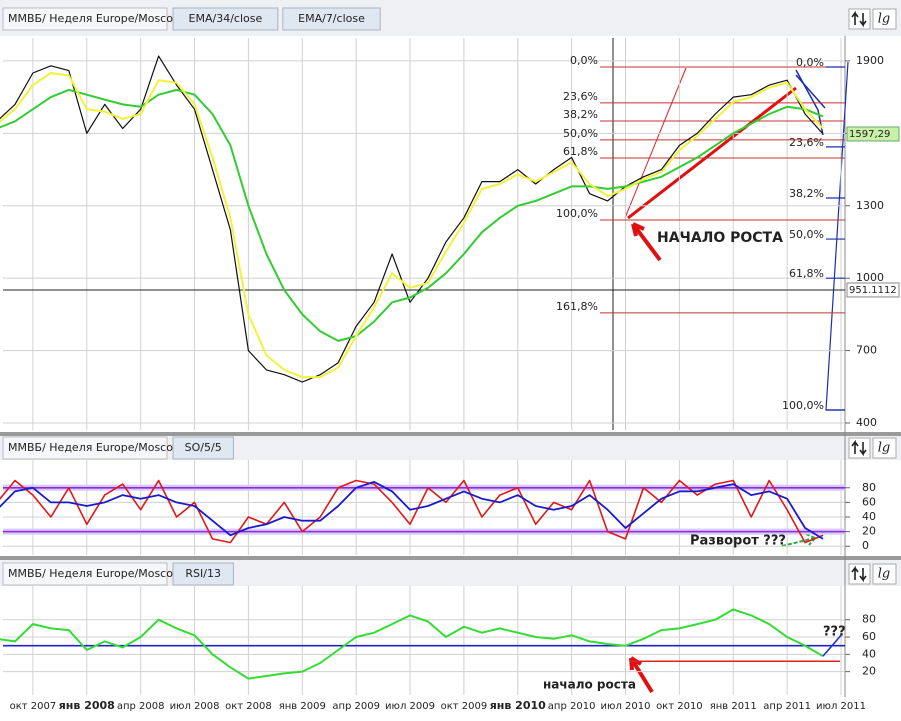 This screenshot has width=901, height=721. I want to click on x-tick-label: июл 2008, so click(195, 706).